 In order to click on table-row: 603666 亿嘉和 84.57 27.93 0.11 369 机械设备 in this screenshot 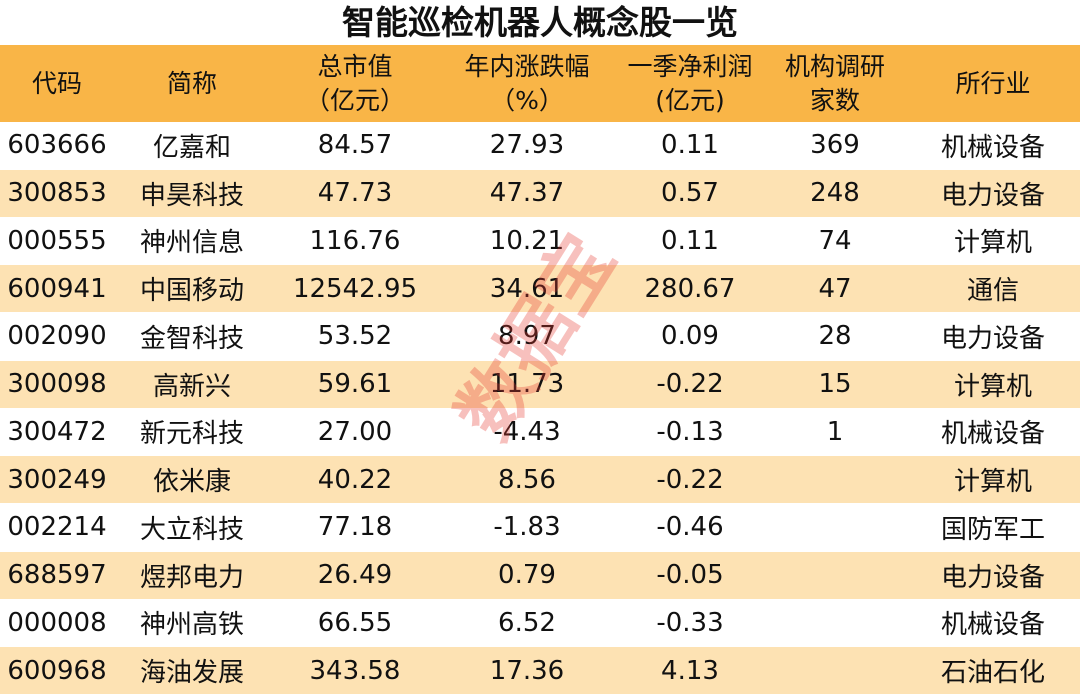, I will do `click(540, 145)`.